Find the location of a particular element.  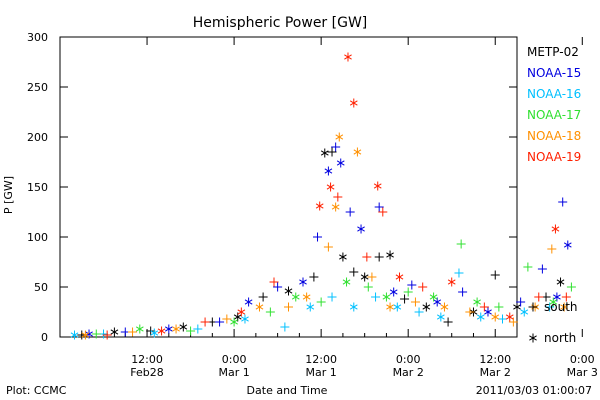

y-tick-label: 150 is located at coordinates (37, 187).